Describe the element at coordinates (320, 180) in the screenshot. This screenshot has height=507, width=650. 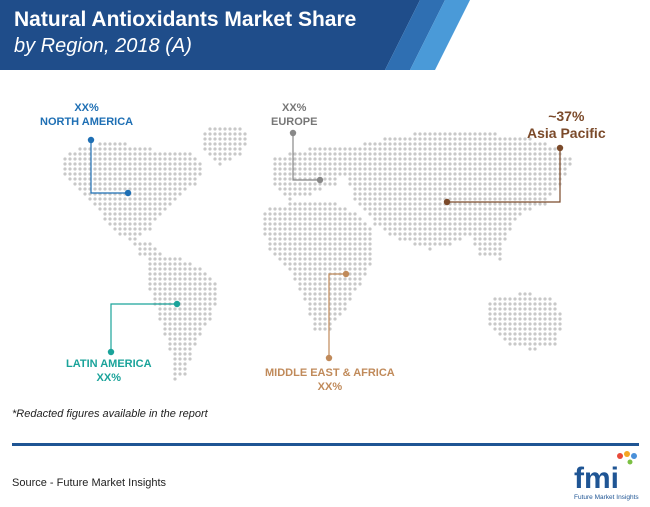
I see `leader-marker` at that location.